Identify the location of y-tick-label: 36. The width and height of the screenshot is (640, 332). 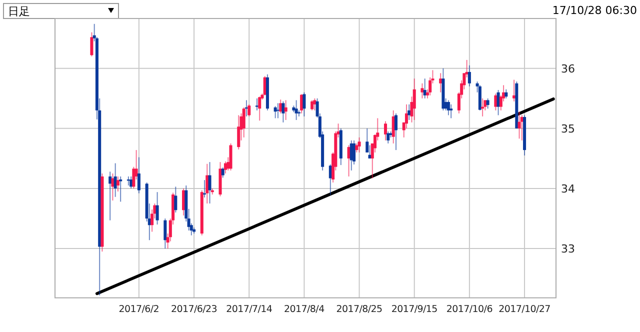
(568, 69).